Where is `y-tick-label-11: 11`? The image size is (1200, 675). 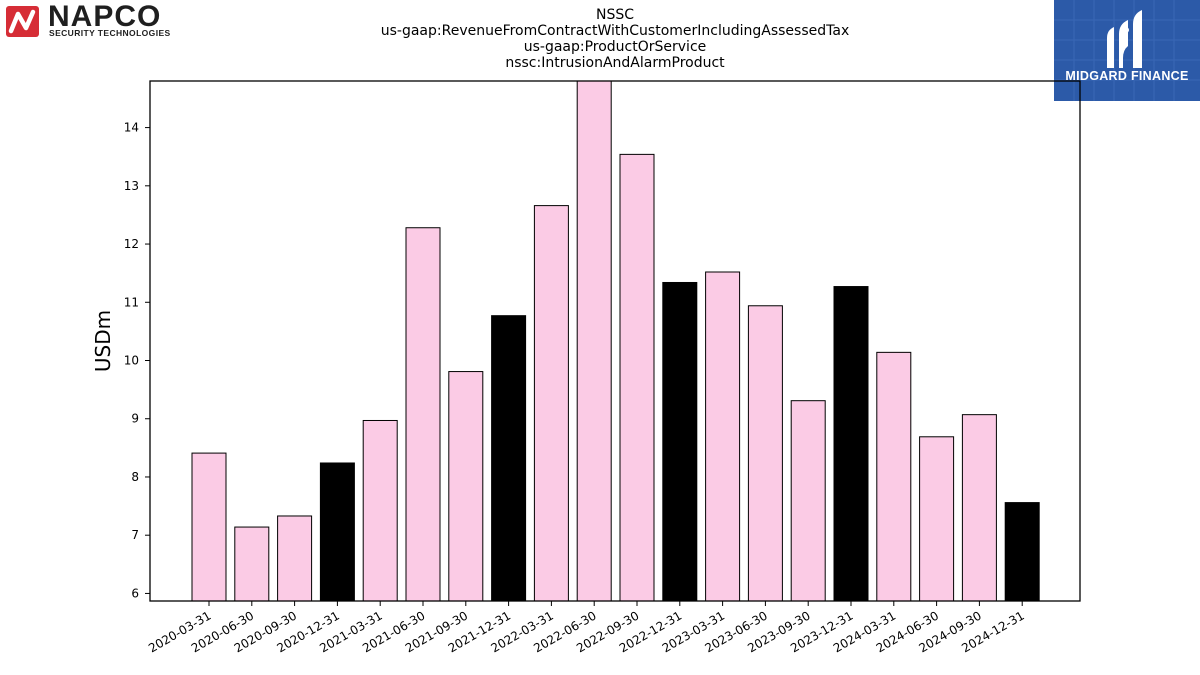 y-tick-label-11: 11 is located at coordinates (131, 302).